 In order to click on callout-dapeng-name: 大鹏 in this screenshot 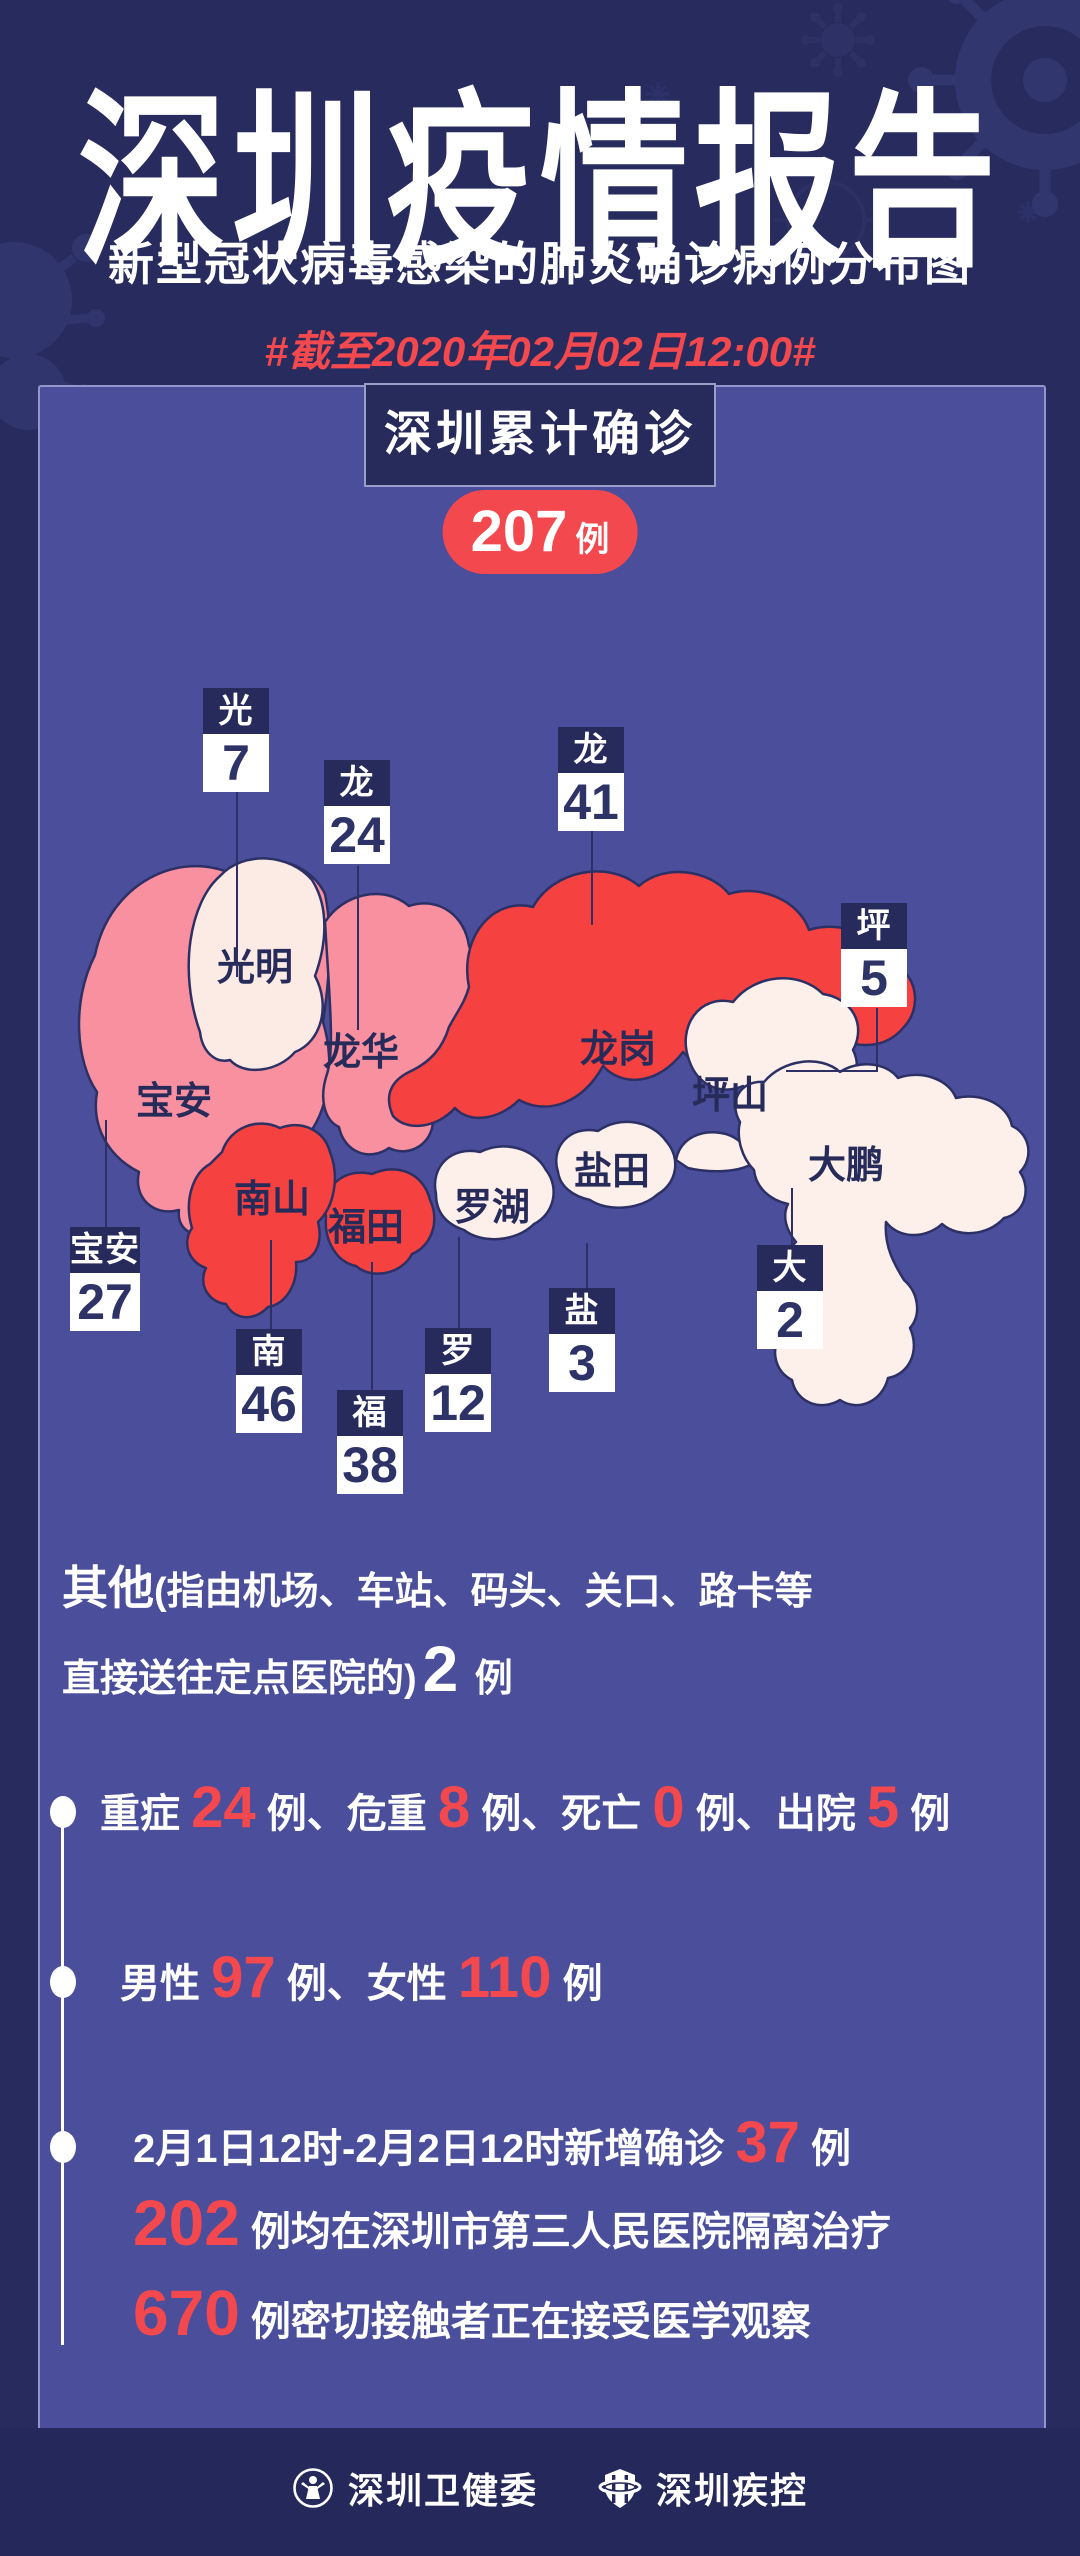, I will do `click(790, 1289)`.